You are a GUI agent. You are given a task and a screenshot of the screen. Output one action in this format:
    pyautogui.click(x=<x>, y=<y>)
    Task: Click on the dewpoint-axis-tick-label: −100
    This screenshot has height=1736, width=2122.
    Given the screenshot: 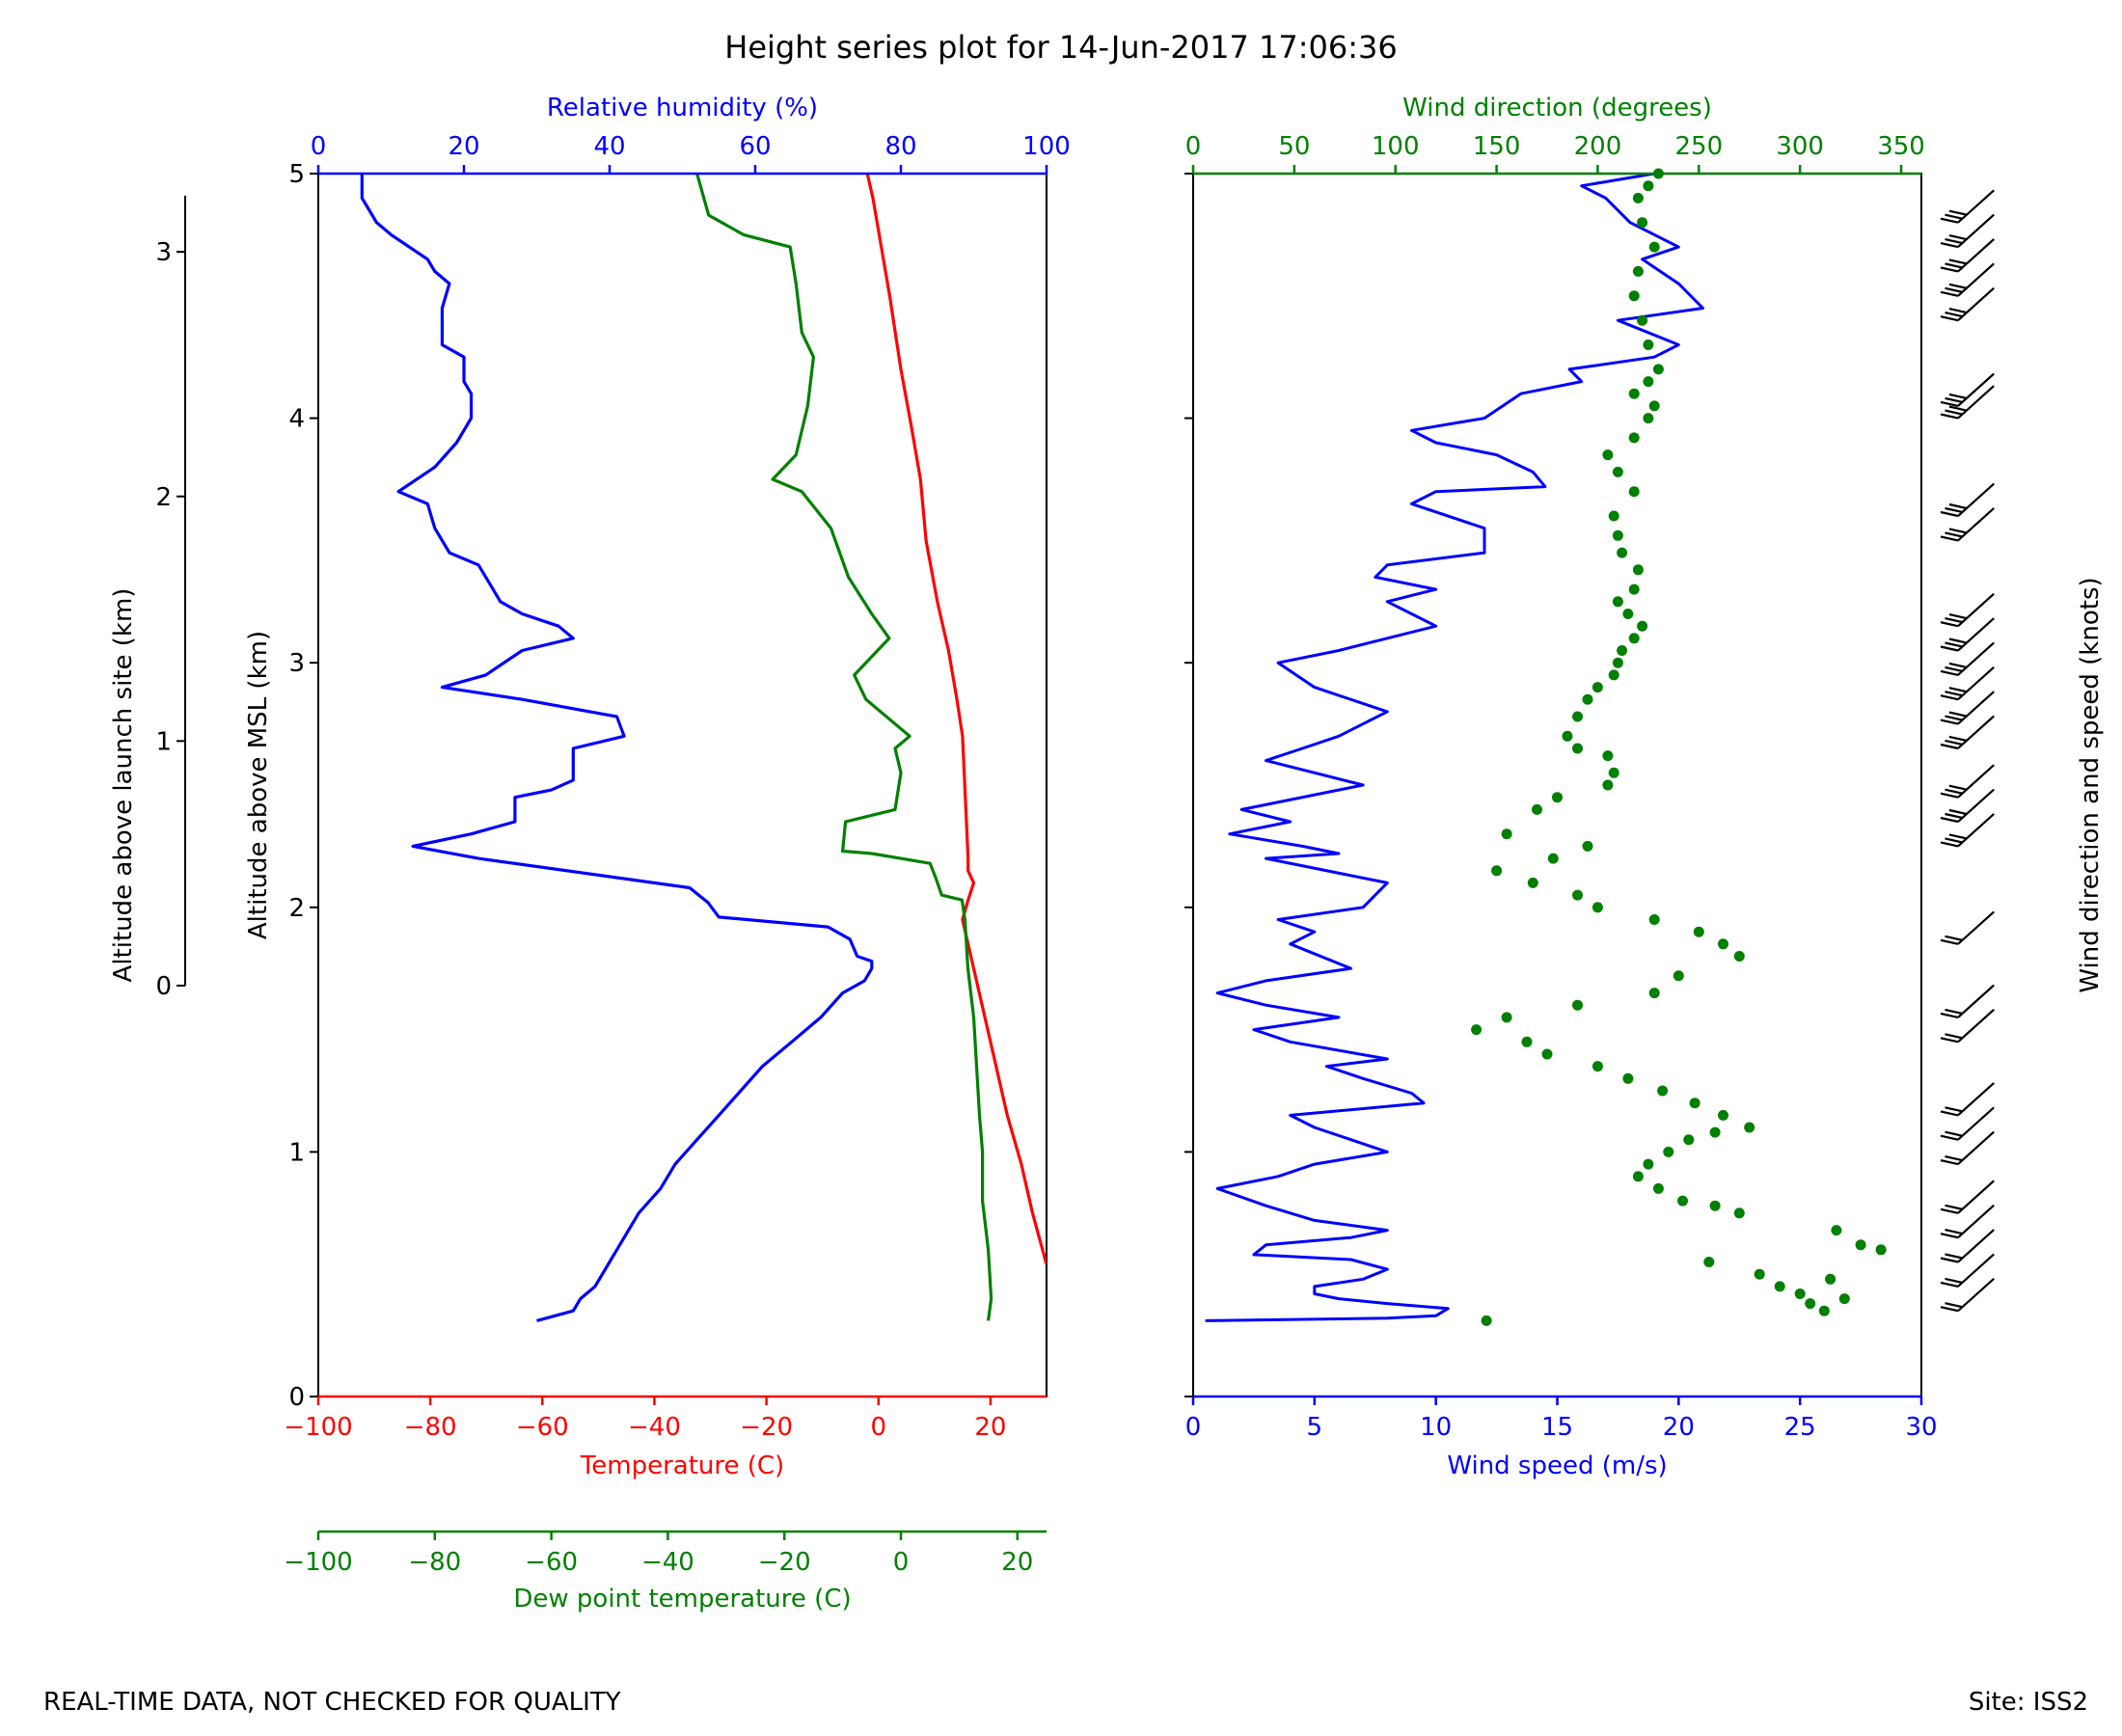 What is the action you would take?
    pyautogui.click(x=318, y=1562)
    